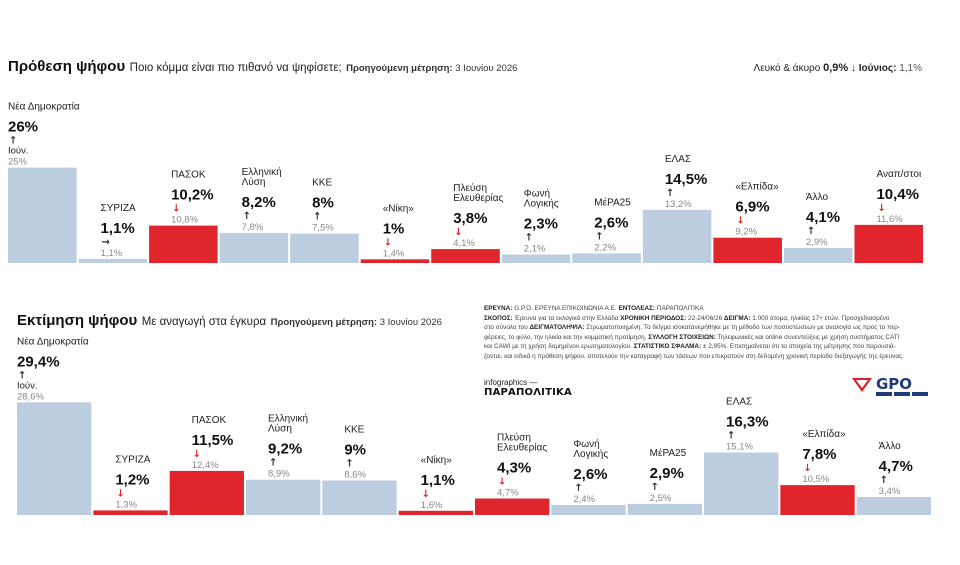 The width and height of the screenshot is (960, 565). What do you see at coordinates (889, 219) in the screenshot?
I see `previous-value: 11,6%` at bounding box center [889, 219].